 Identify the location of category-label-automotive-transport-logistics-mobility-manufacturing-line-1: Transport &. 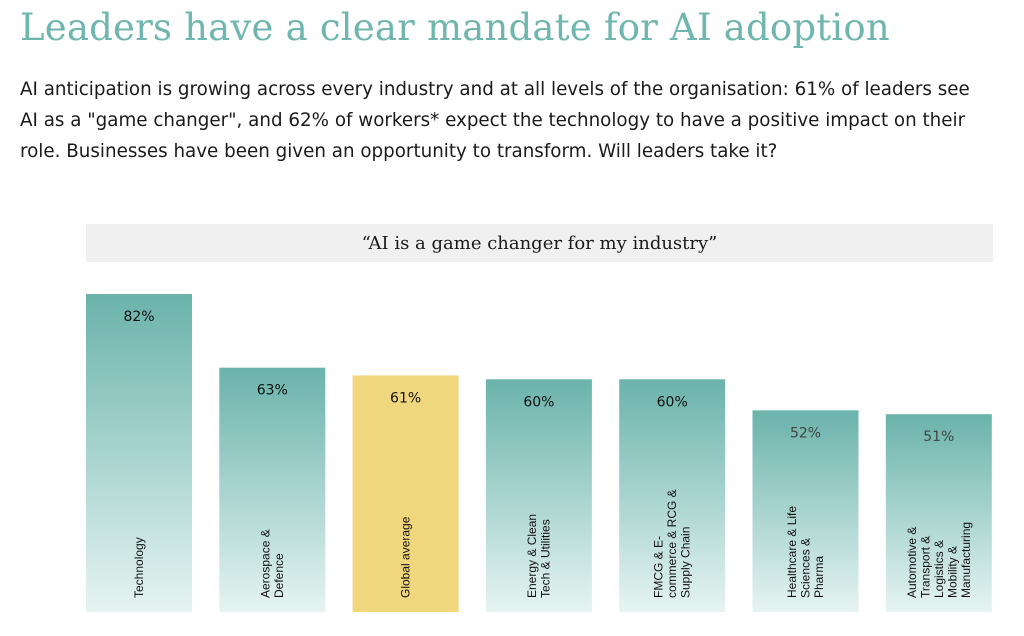
(925, 567).